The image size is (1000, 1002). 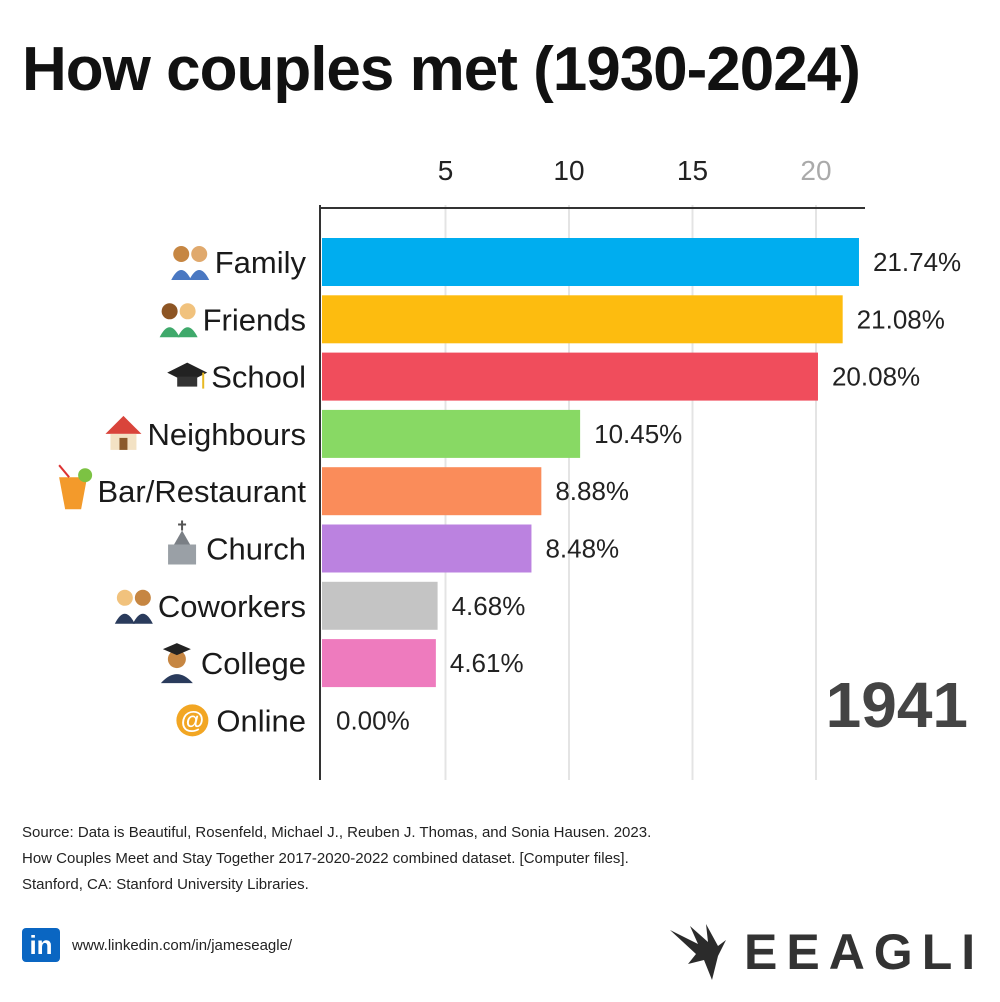 I want to click on category-label: Church, so click(x=256, y=549).